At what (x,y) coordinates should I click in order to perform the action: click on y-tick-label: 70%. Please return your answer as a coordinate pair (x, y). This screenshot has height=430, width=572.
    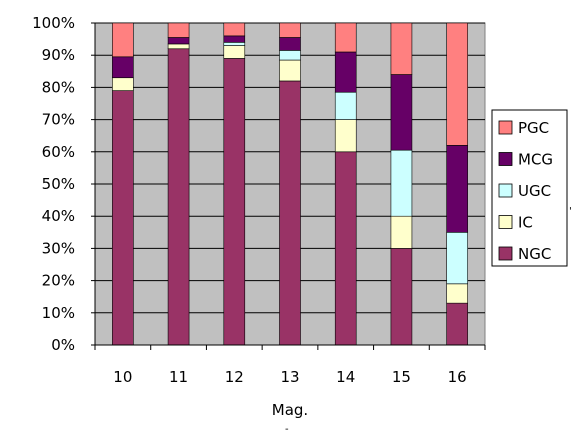
    Looking at the image, I should click on (58, 120).